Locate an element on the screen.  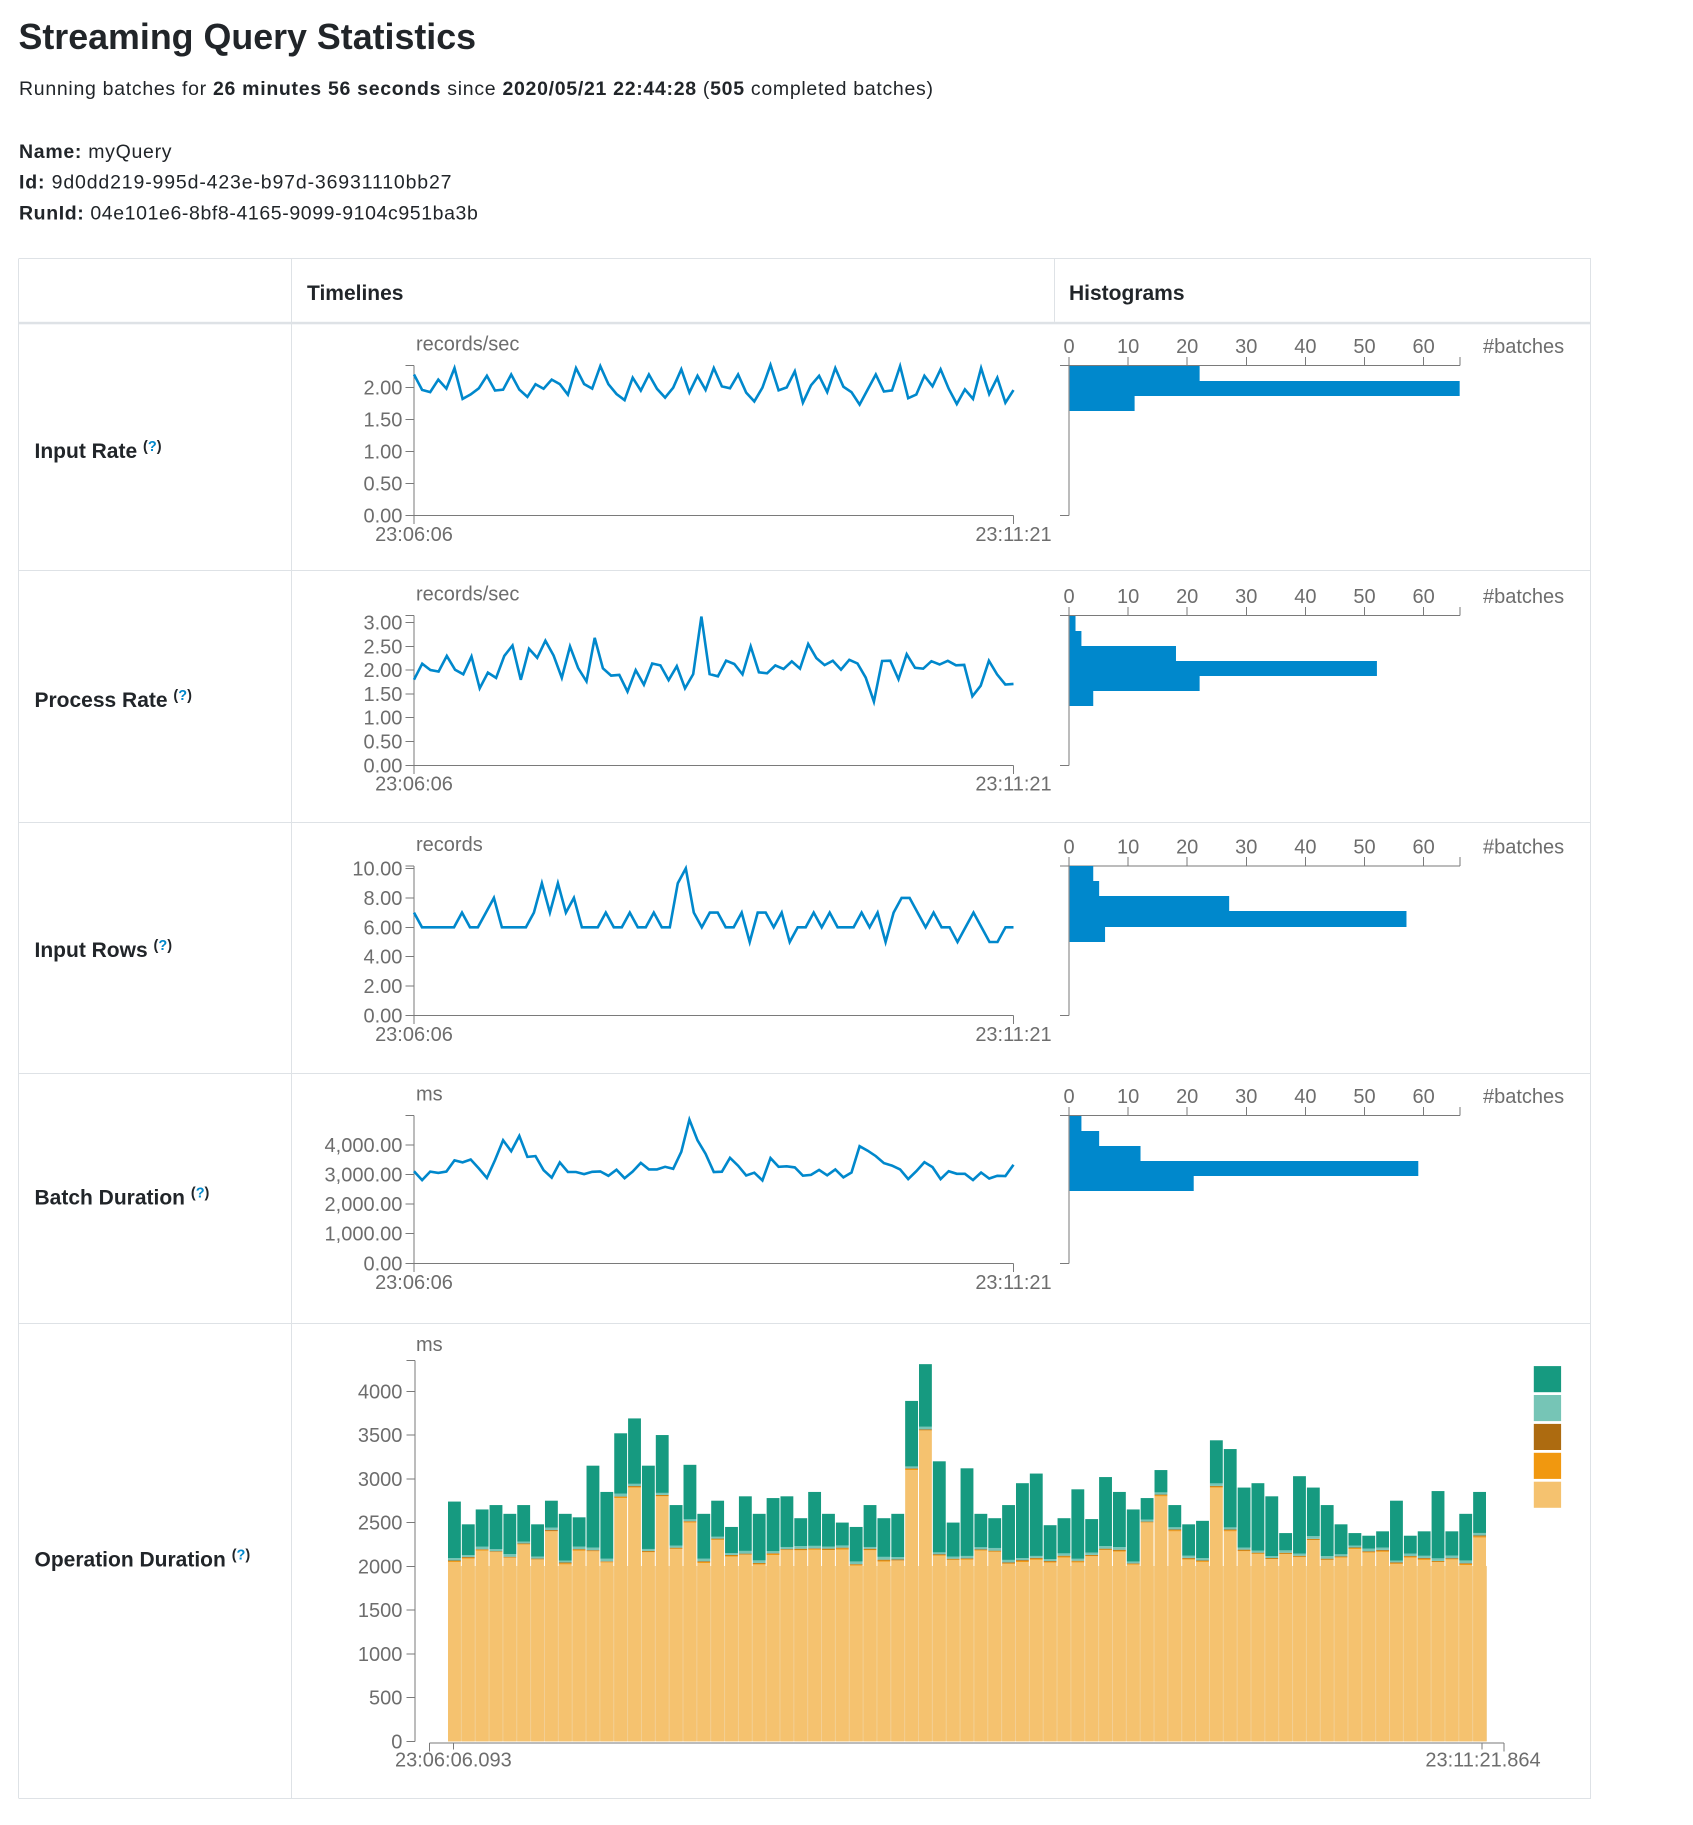
svg-text: 3500 is located at coordinates (380, 1436).